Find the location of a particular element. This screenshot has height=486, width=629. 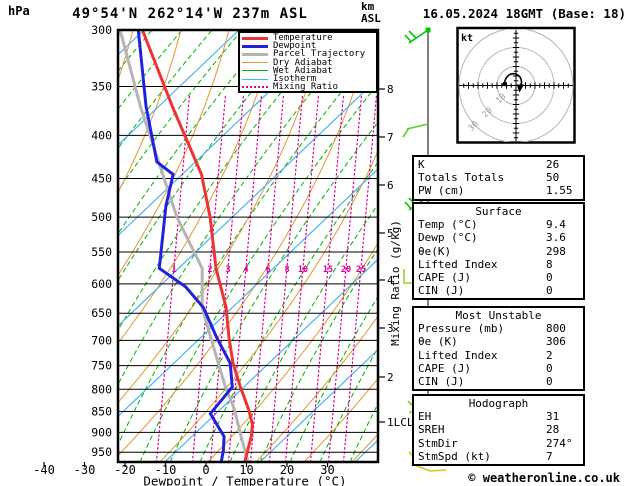

stat-value: 8 is located at coordinates (549, 264).